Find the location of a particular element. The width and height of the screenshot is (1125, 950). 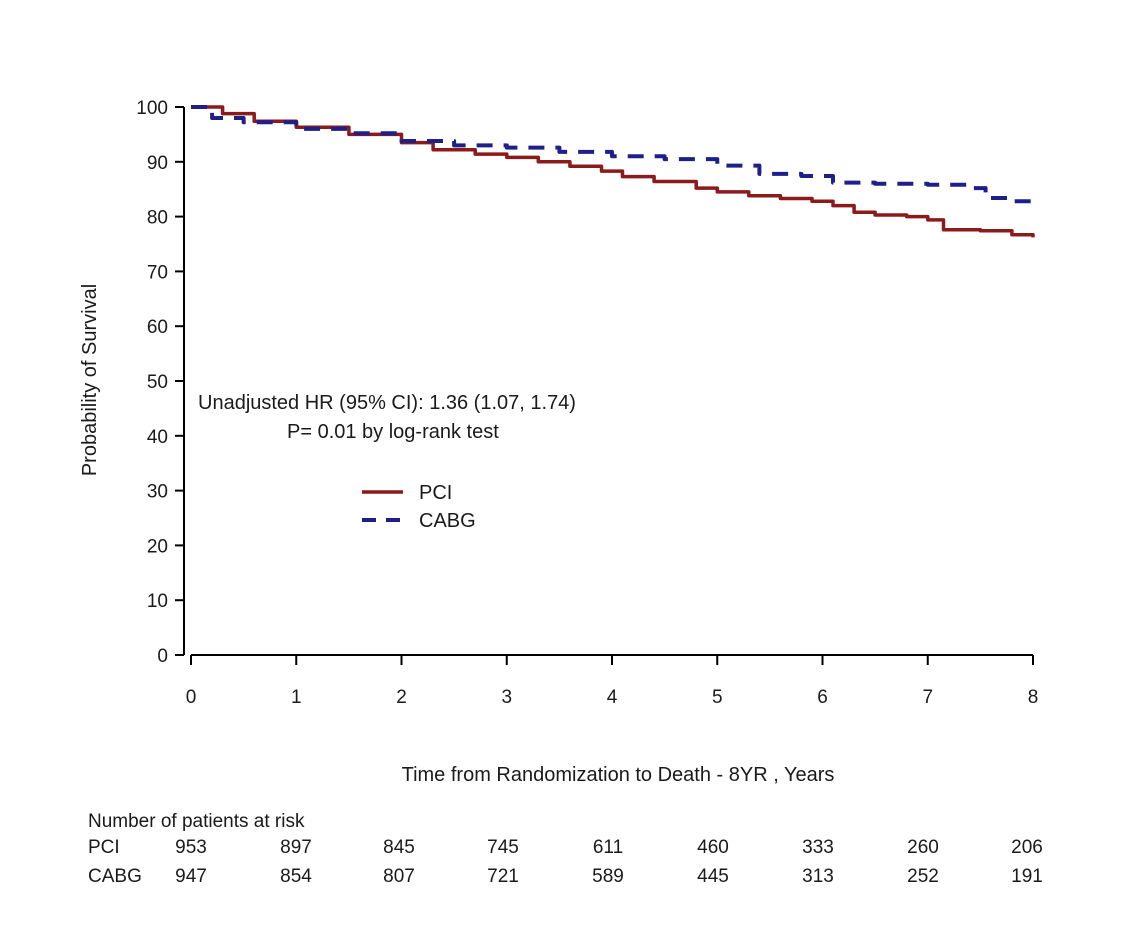

risk-value-cabg-4: 589 is located at coordinates (608, 876).